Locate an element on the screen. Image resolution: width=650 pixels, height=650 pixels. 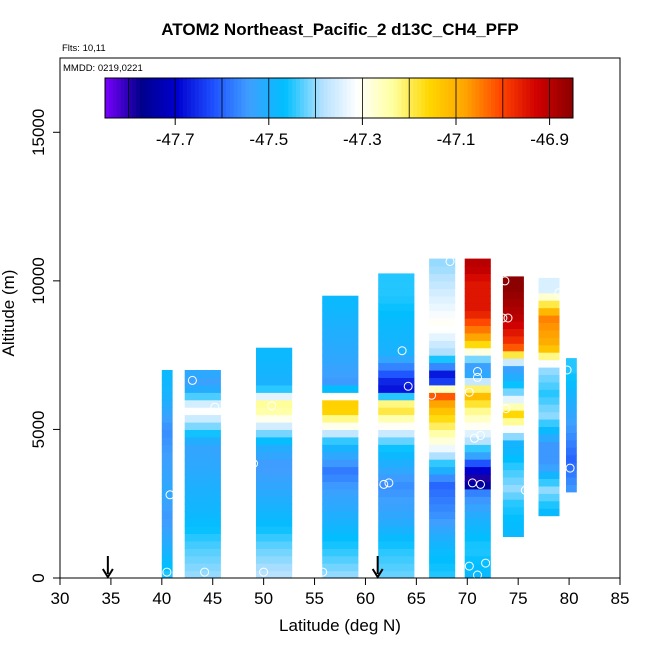
flight-arrows is located at coordinates (243, 567).